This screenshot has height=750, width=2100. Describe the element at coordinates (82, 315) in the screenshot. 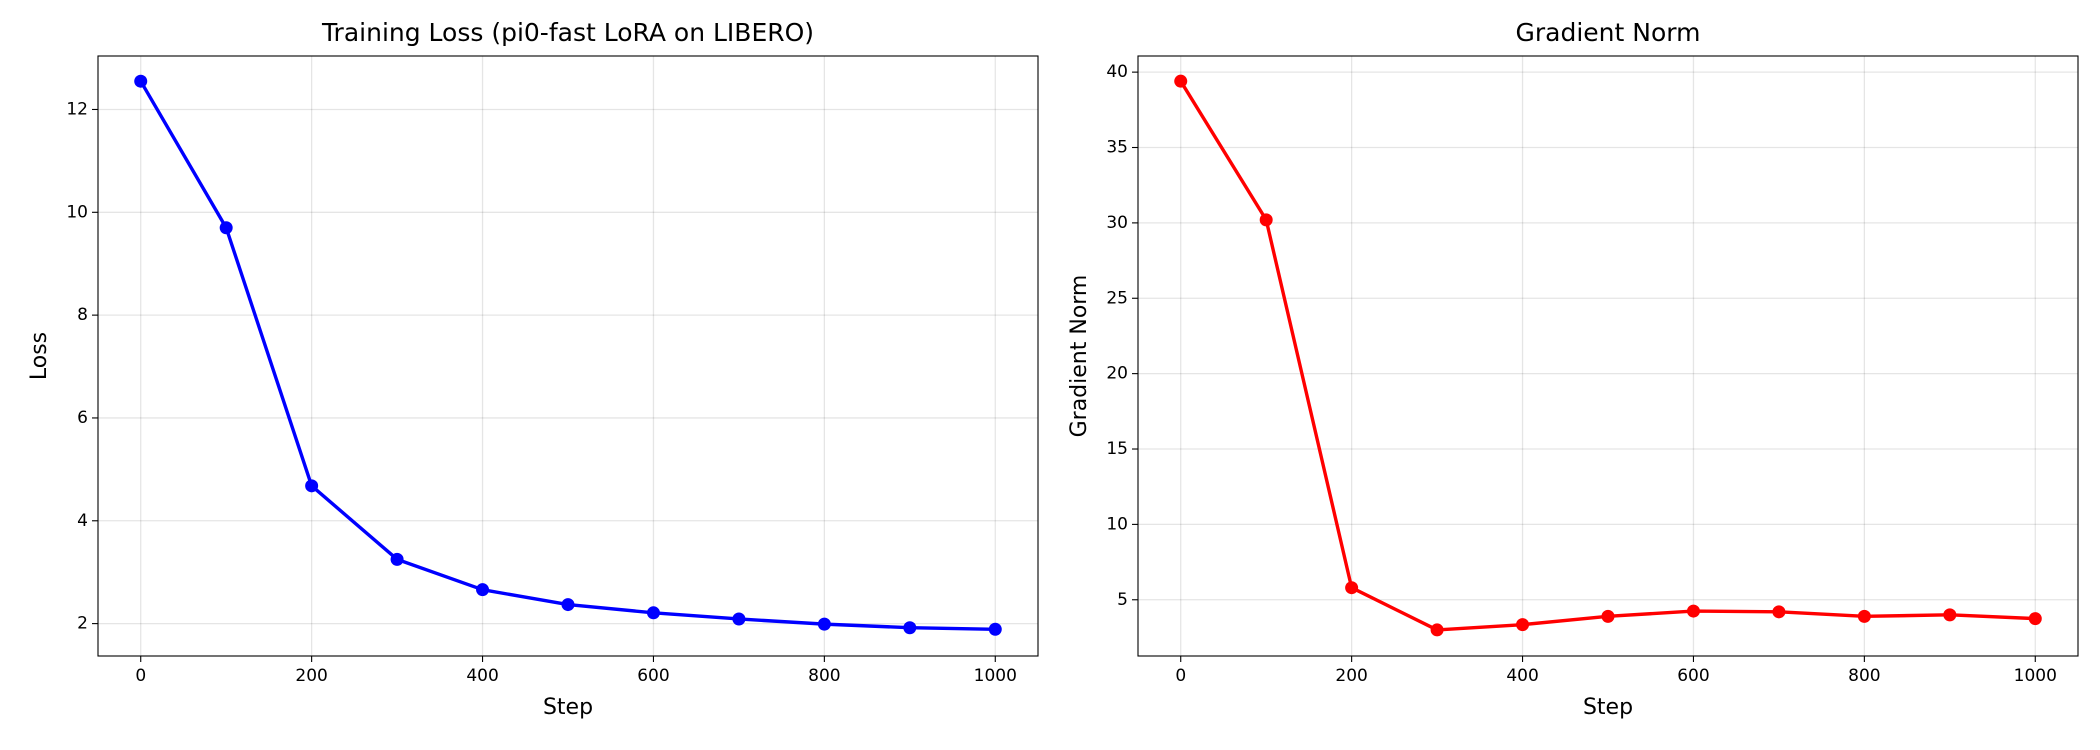

I see `y-tick-label: 8` at that location.